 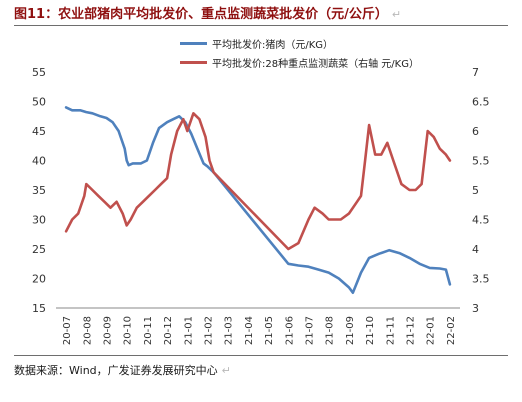 What do you see at coordinates (39, 72) in the screenshot?
I see `y-left-tick-label: 55` at bounding box center [39, 72].